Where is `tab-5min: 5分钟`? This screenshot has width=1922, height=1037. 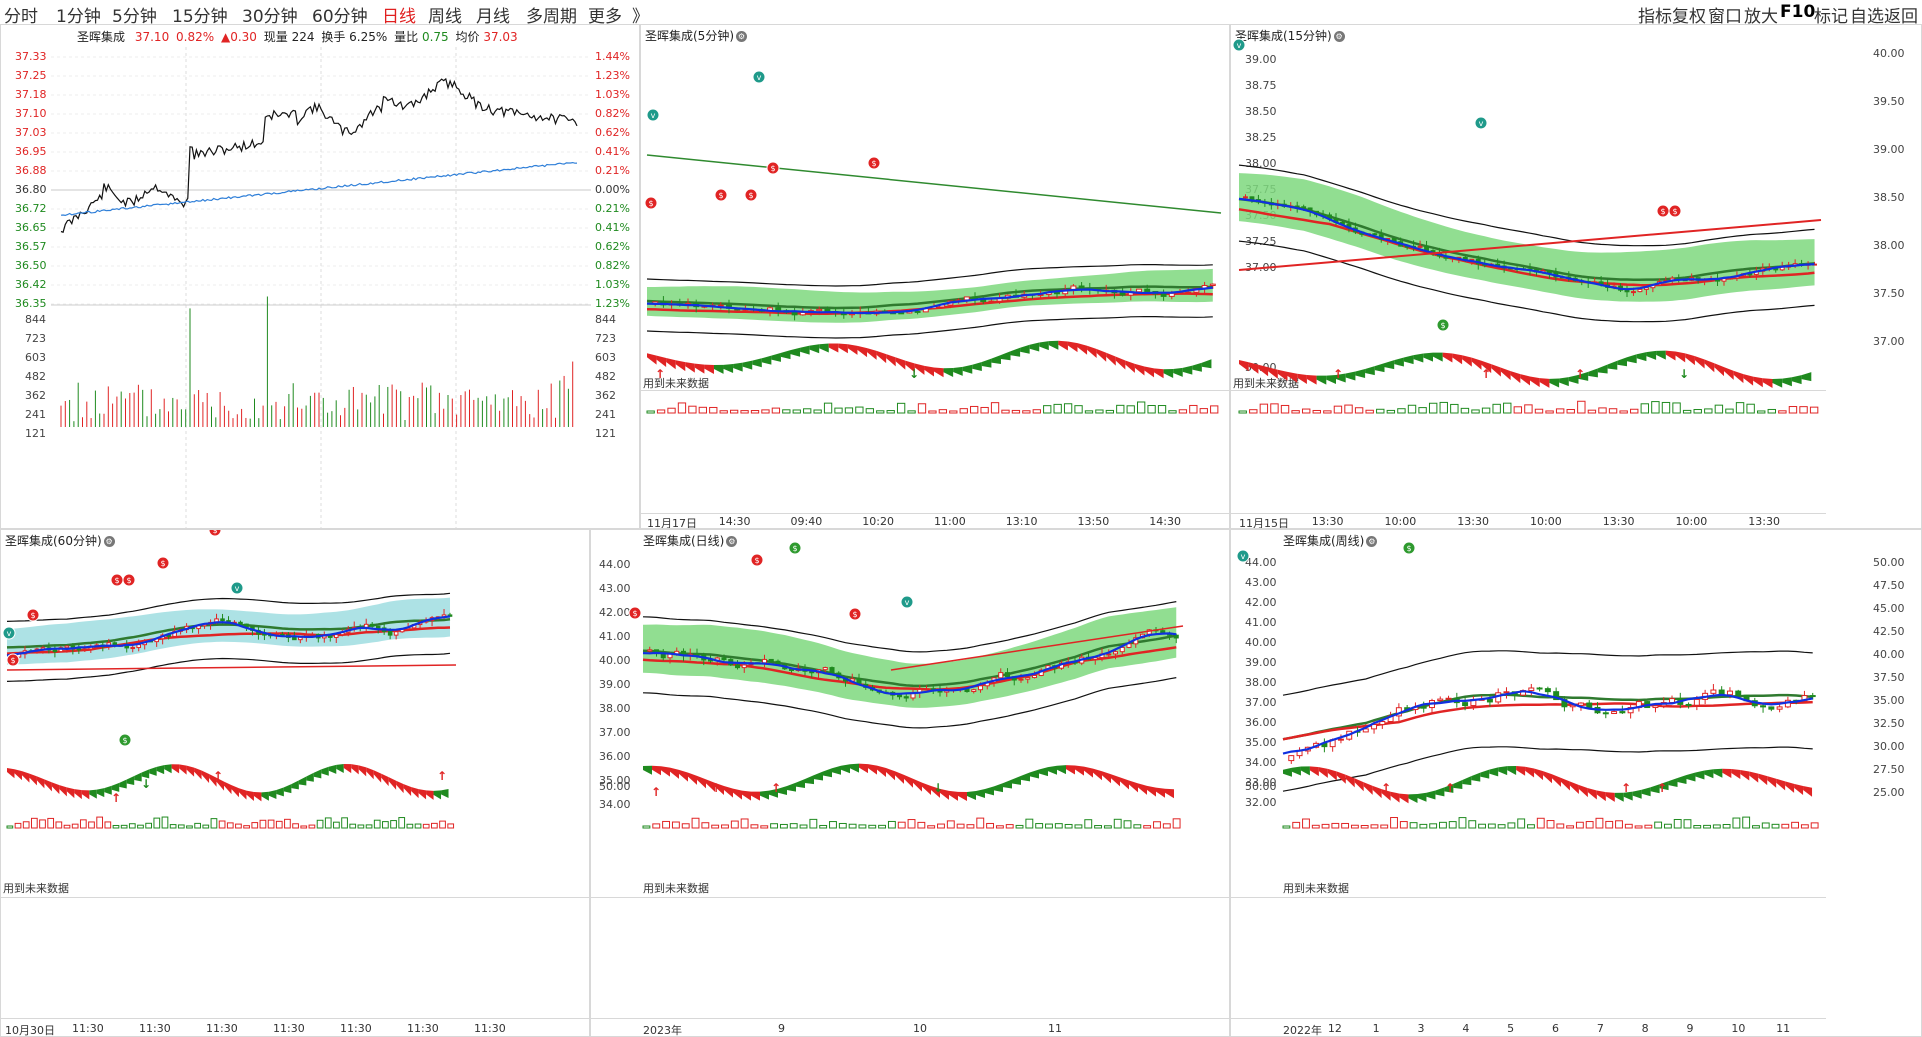
tab-5min: 5分钟 is located at coordinates (134, 17).